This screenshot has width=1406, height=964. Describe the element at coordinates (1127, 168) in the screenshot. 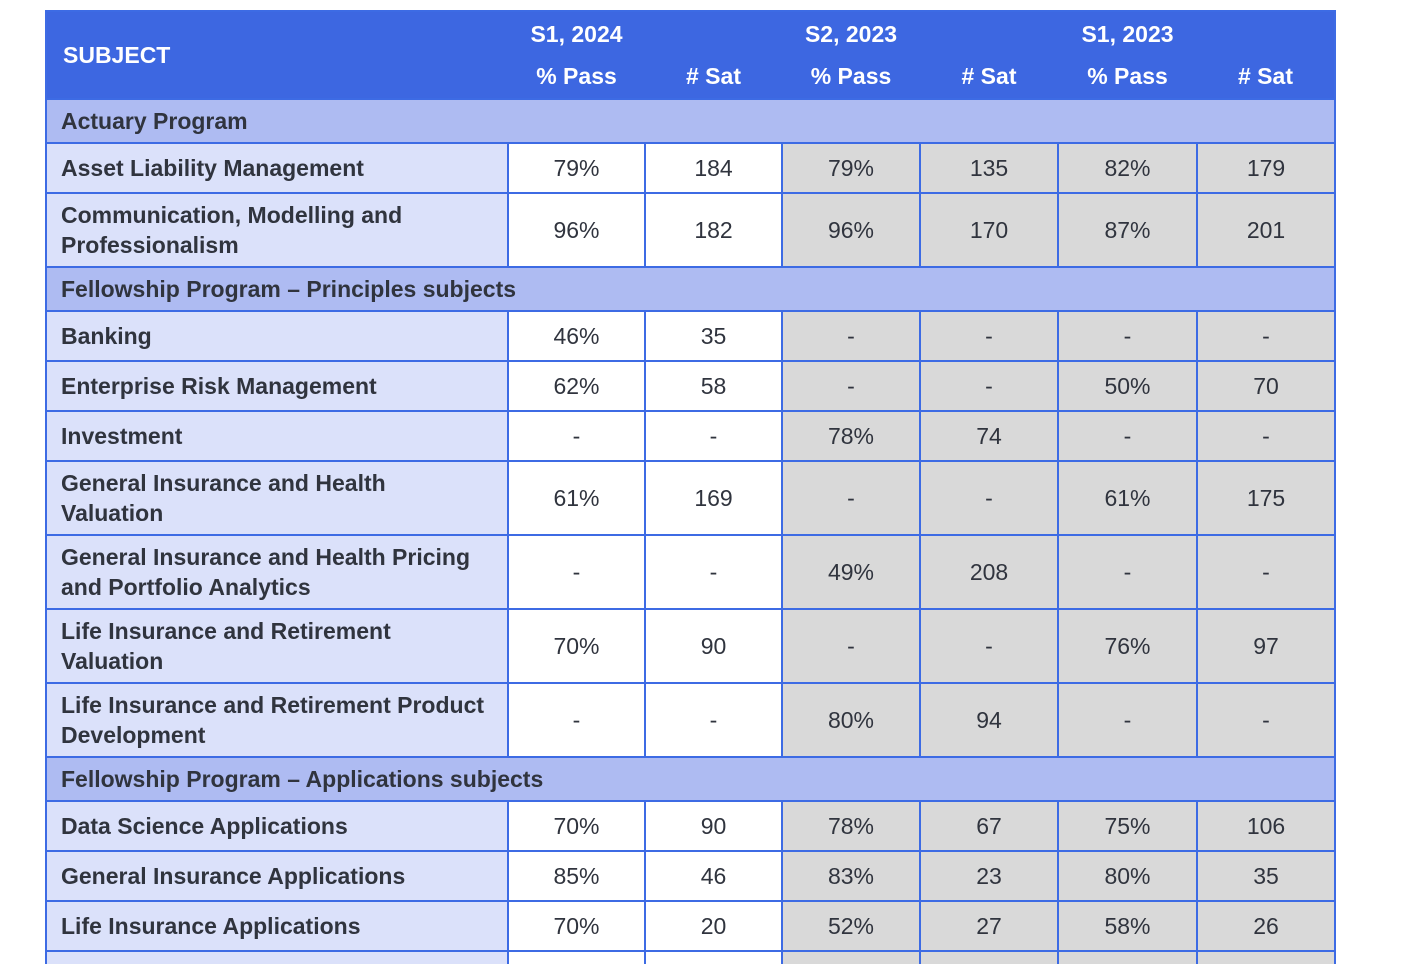

I see `value-cell: 82%` at that location.